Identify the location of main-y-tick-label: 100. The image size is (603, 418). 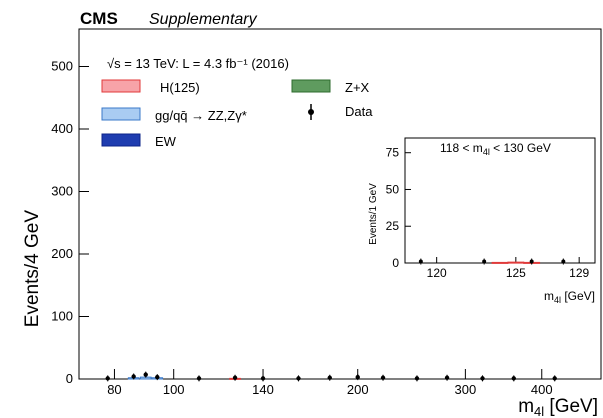
(62, 316).